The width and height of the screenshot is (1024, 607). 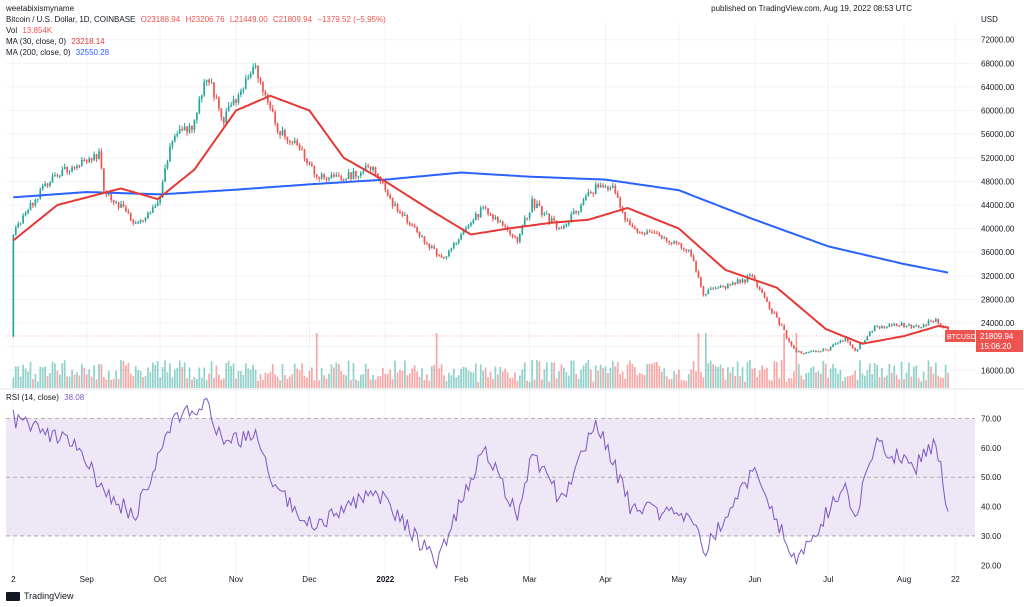 What do you see at coordinates (12, 30) in the screenshot?
I see `vol-label: Vol` at bounding box center [12, 30].